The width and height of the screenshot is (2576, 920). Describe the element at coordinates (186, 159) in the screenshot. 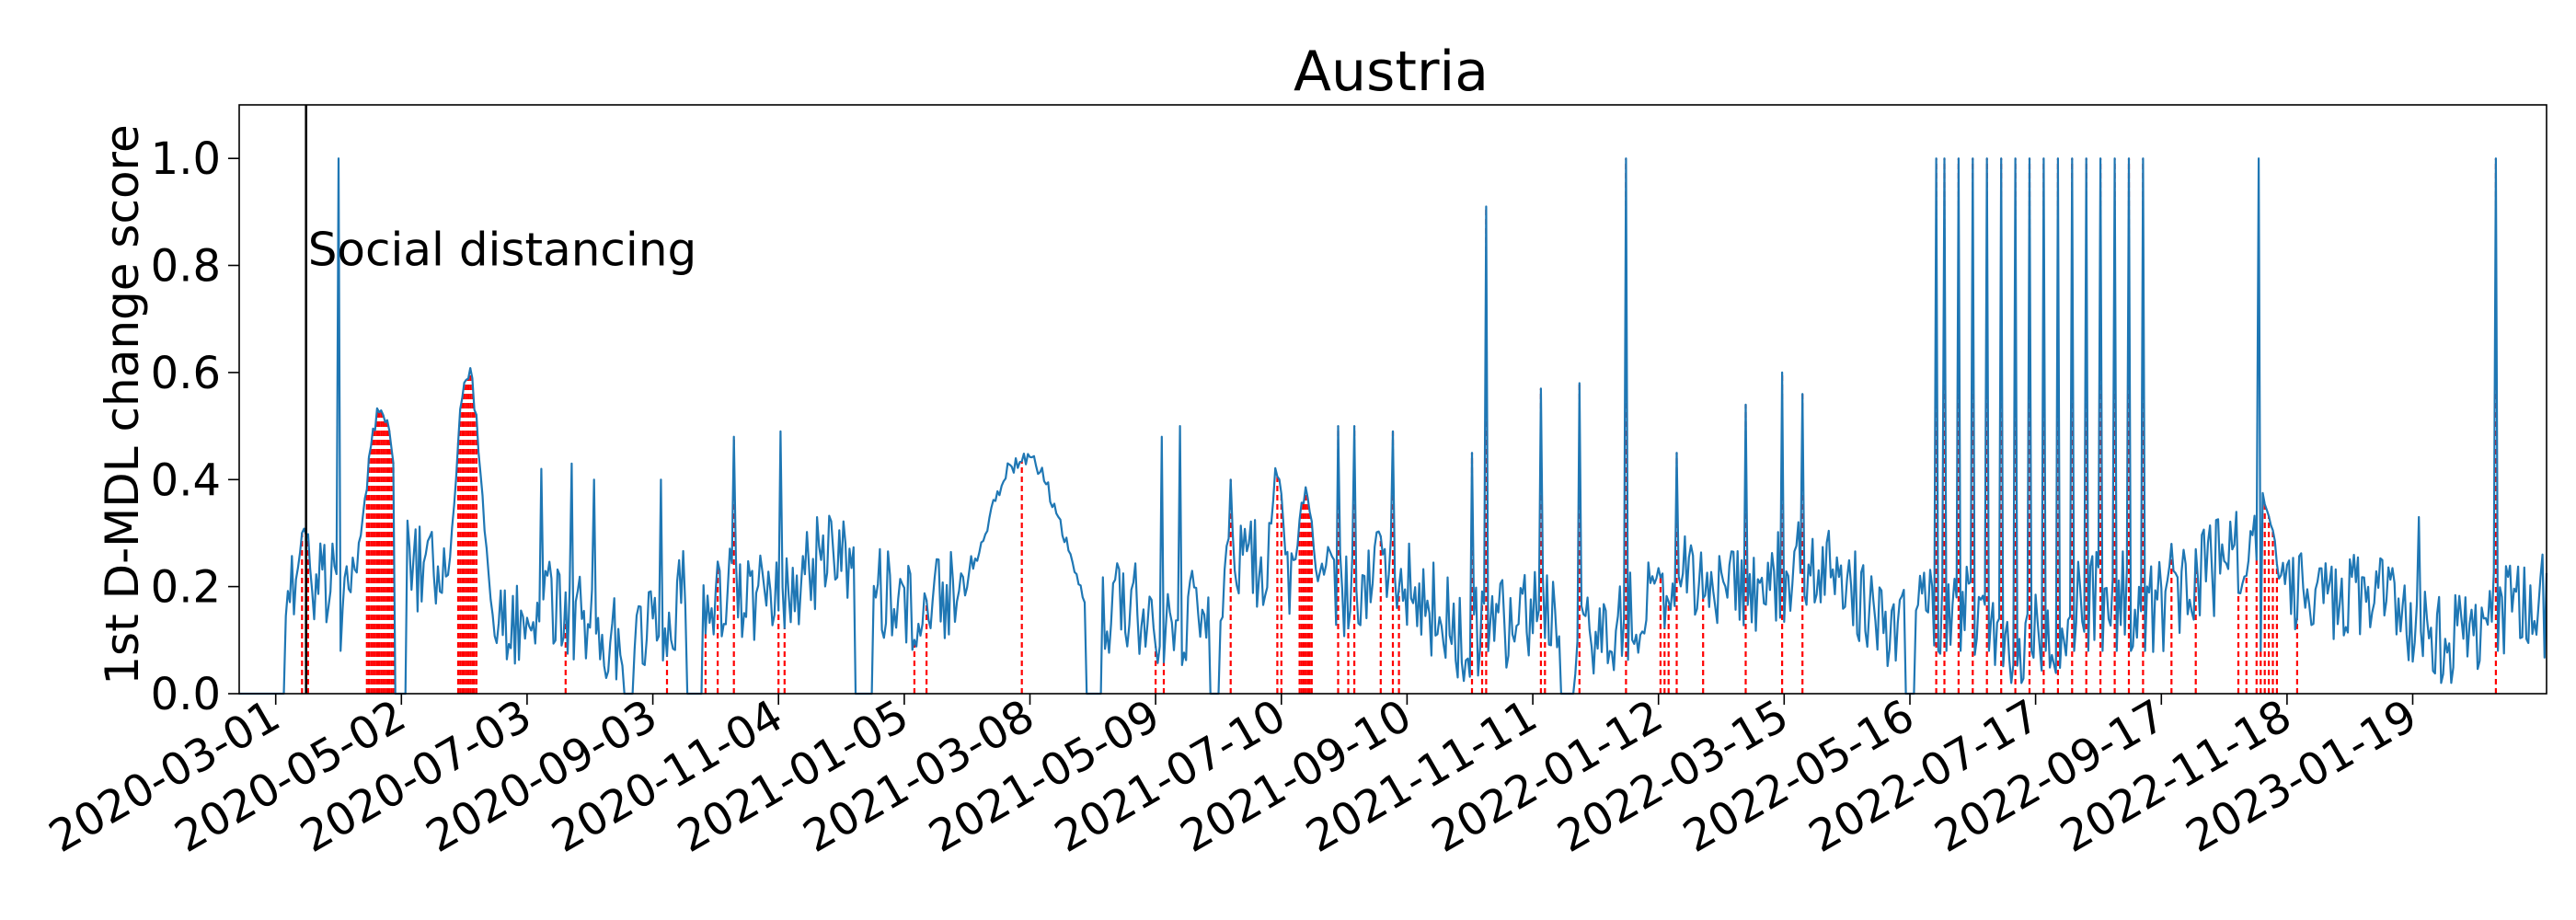

I see `y-tick-label: 1.0` at that location.